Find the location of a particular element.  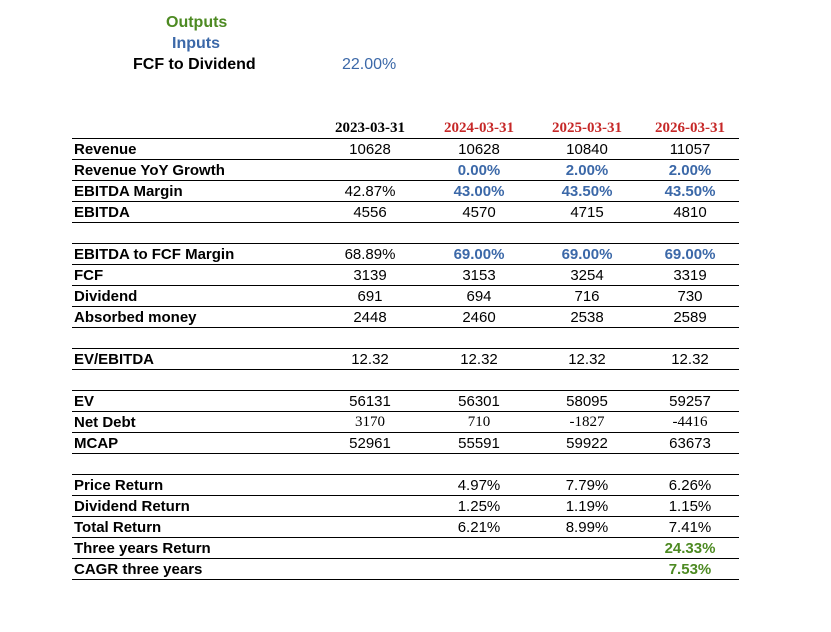

cell: 3153 is located at coordinates (479, 275).